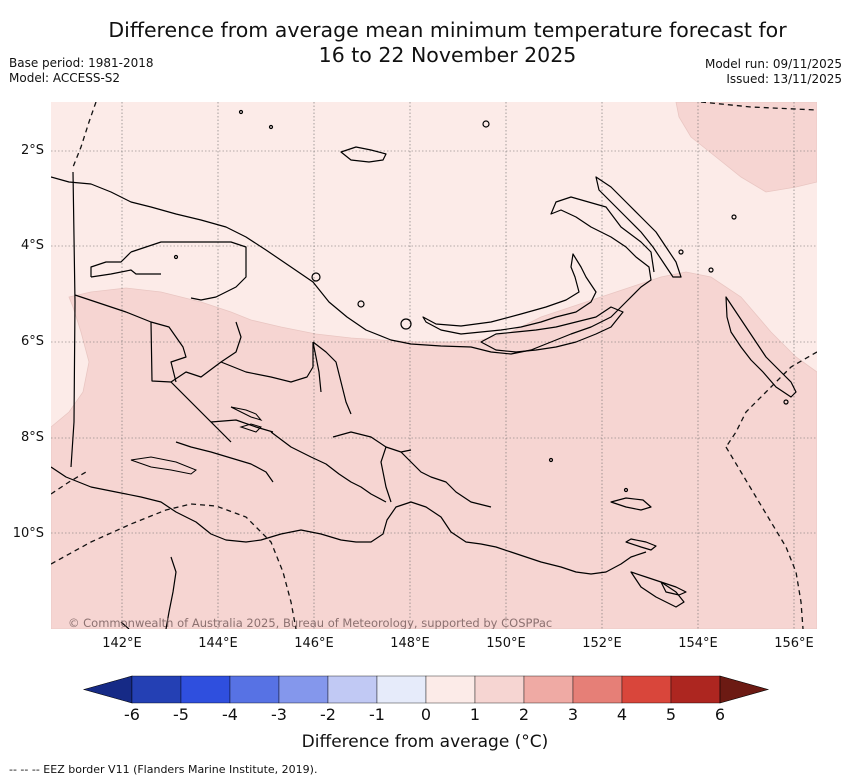 This screenshot has width=850, height=781. What do you see at coordinates (524, 714) in the screenshot?
I see `colorbar-tick-label: 2` at bounding box center [524, 714].